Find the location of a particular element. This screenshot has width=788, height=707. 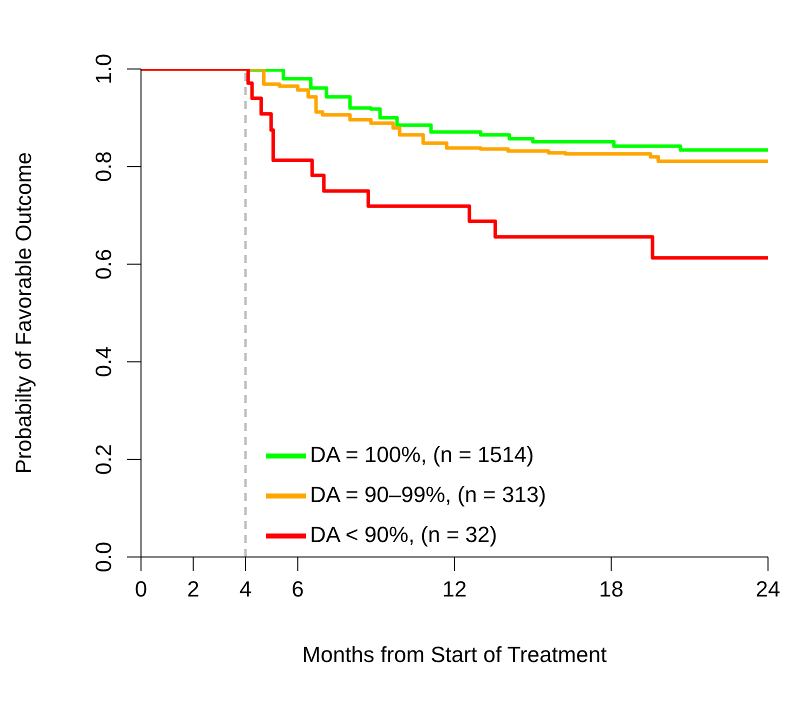

x-tick-label: 18 is located at coordinates (611, 589).